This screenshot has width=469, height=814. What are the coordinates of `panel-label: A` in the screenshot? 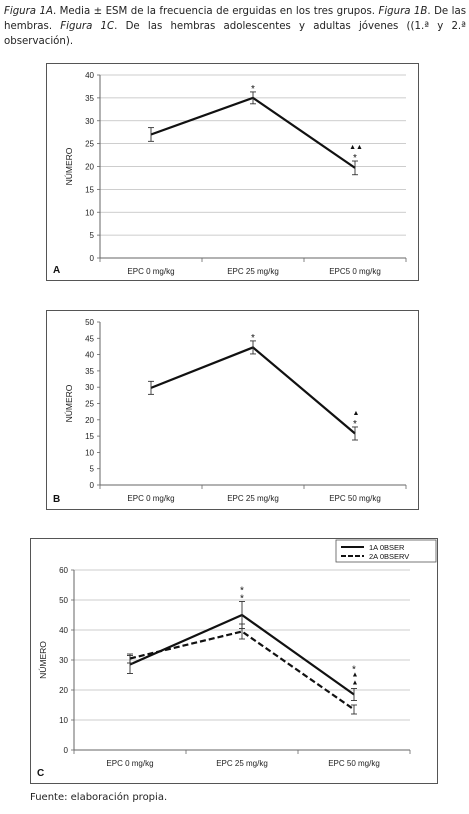 It's located at (56, 270).